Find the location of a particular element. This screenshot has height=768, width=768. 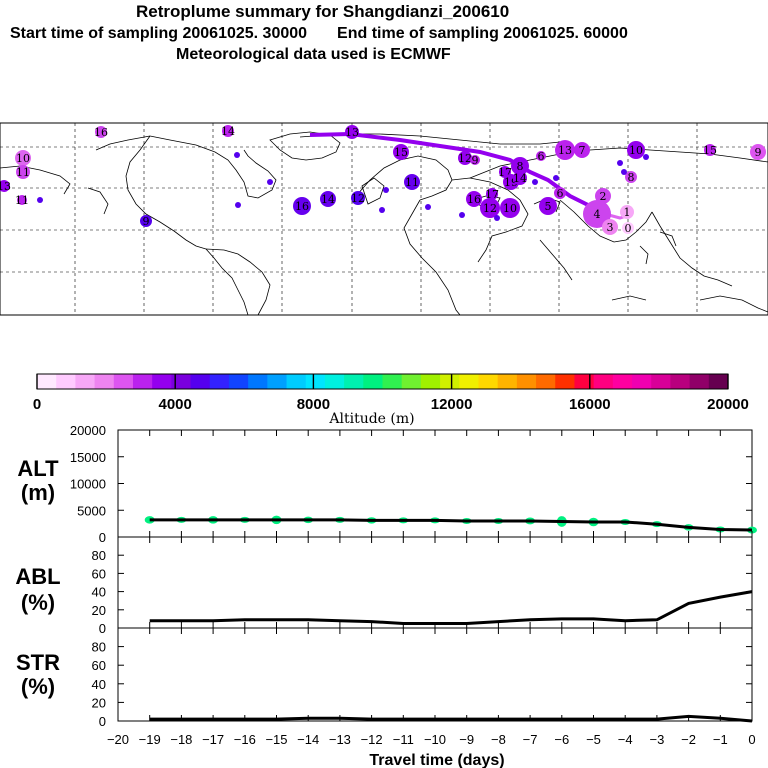

x-tick-label: −16 is located at coordinates (245, 739).